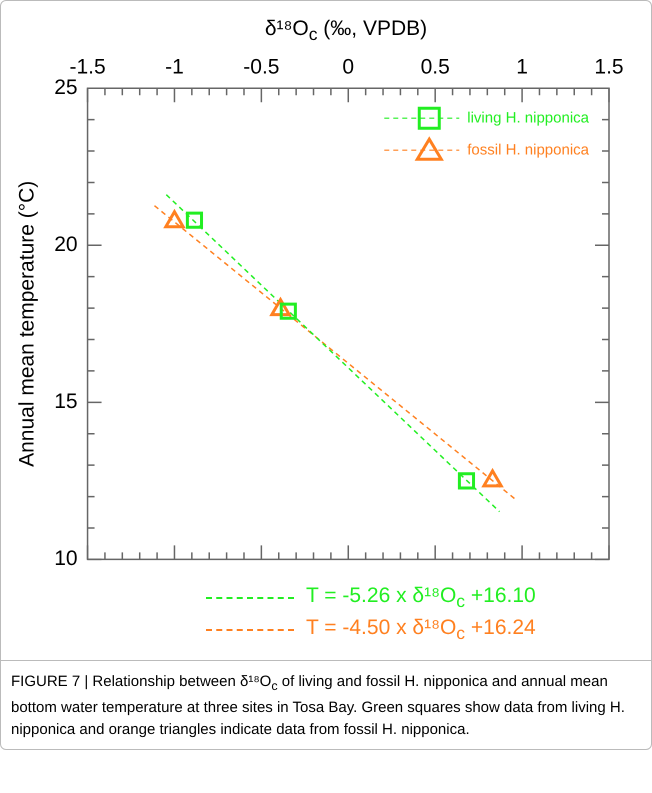  Describe the element at coordinates (318, 706) in the screenshot. I see `caption: FIGURE 7 | Relationship between δ¹⁸O$_{c}$ of living and fossil H. nipponica and annual mean bottom water temperature at three sites in Tosa Bay. Green squares show data from living H. nipponica and orange triangles indicate data from fossil H. nipponica.` at that location.